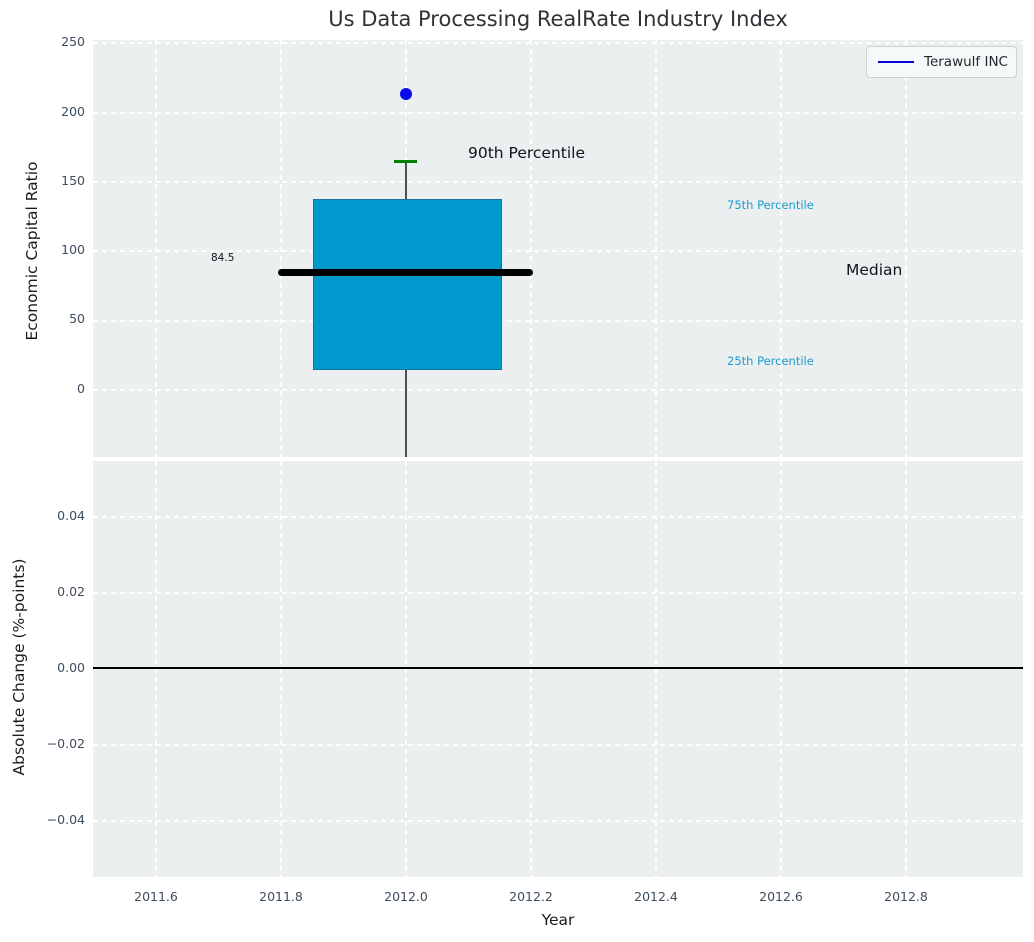  Describe the element at coordinates (770, 205) in the screenshot. I see `p75-annotation: 75th Percentile` at that location.